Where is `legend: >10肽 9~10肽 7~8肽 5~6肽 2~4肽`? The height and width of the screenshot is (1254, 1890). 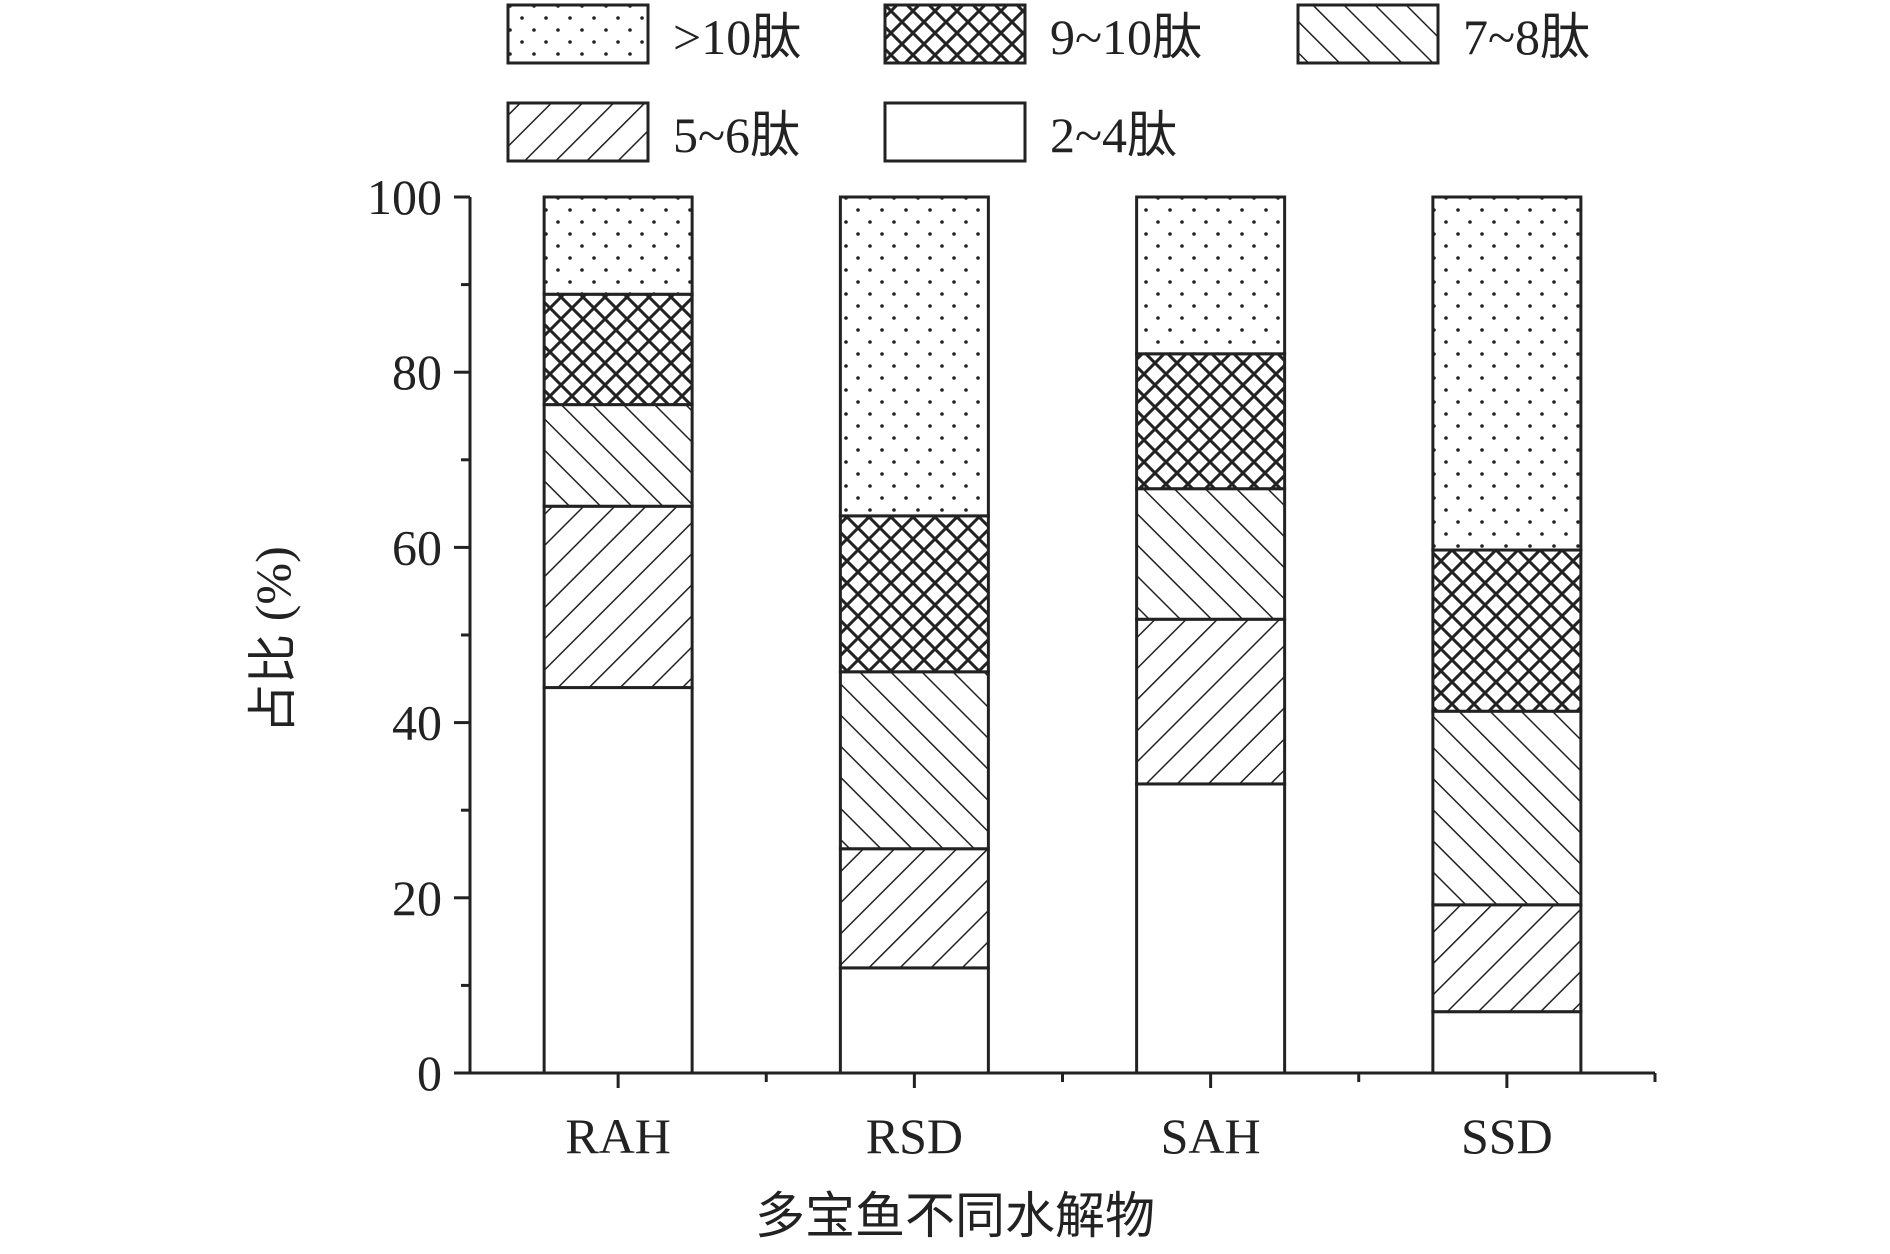 legend: >10肽 9~10肽 7~8肽 5~6肽 2~4肽 is located at coordinates (1048, 83).